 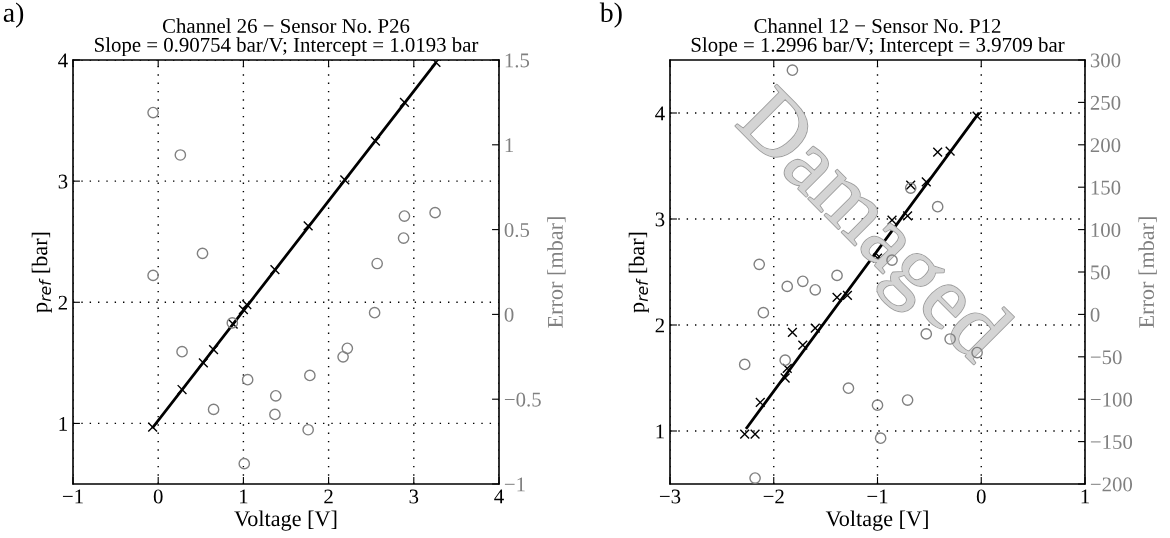 What do you see at coordinates (414, 496) in the screenshot?
I see `x-tick-label: 3` at bounding box center [414, 496].